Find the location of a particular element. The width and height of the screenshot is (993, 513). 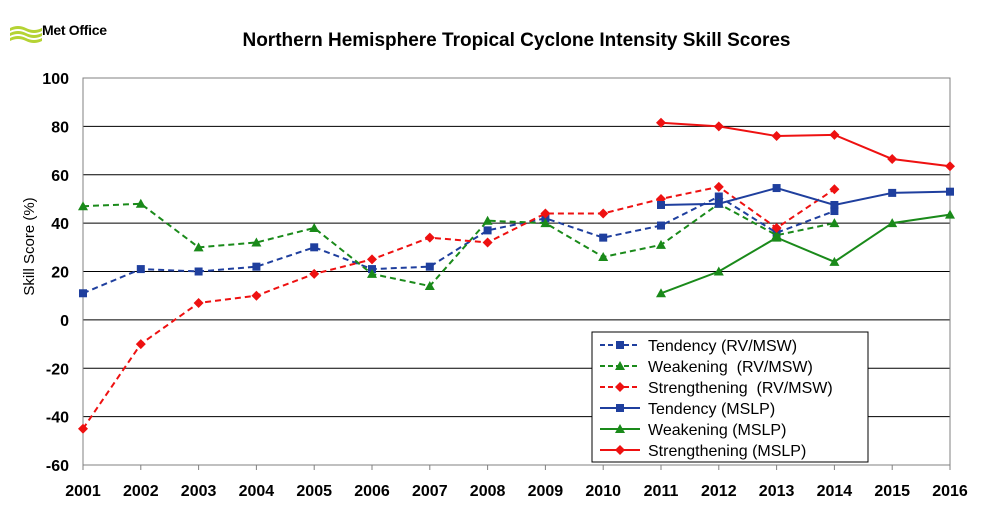

logo-text: Met Office is located at coordinates (74, 30).